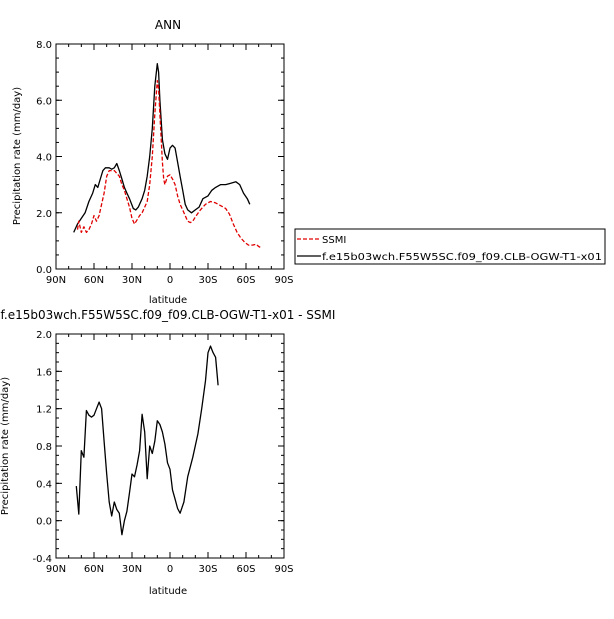 The height and width of the screenshot is (619, 614). I want to click on x-tick-label-bottom-6: 90S, so click(283, 569).